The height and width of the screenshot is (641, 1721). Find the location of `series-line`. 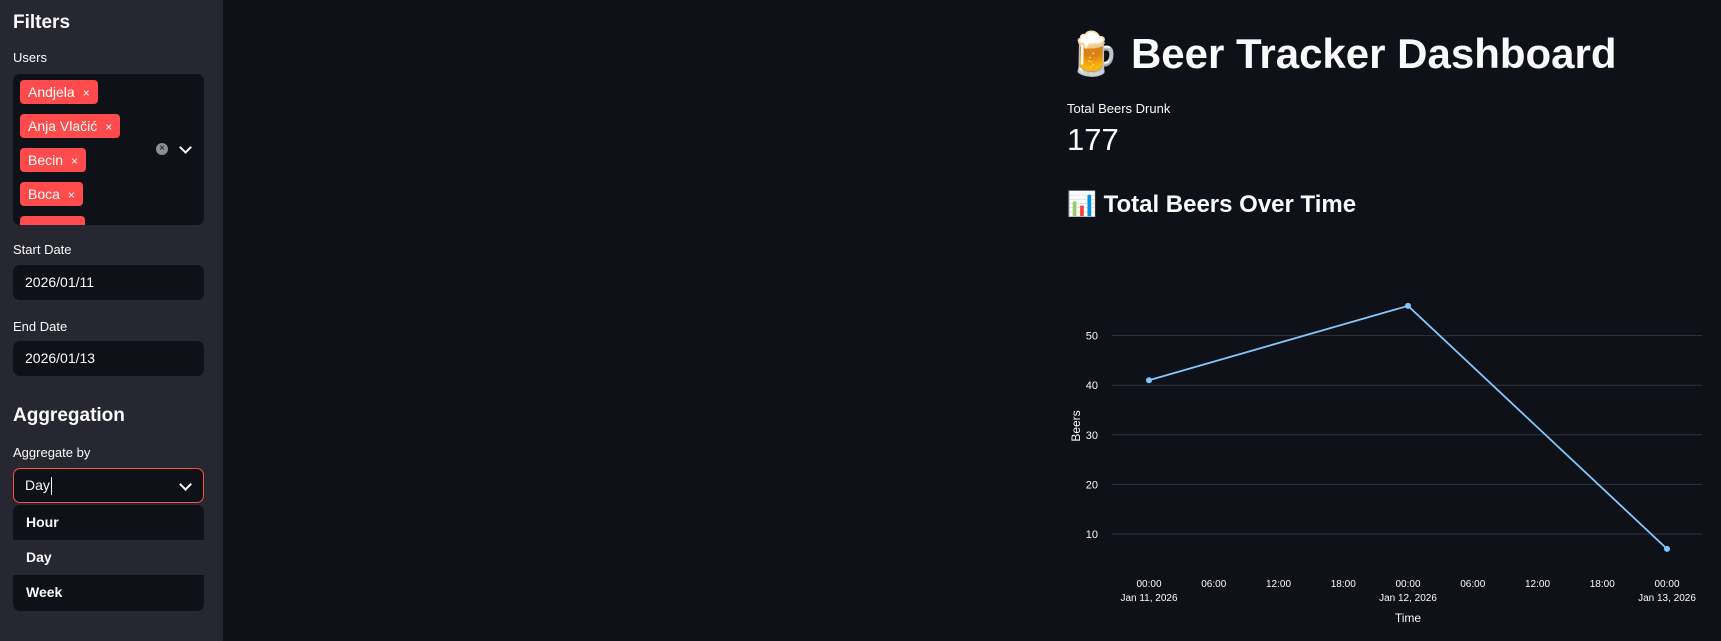

series-line is located at coordinates (1408, 427).